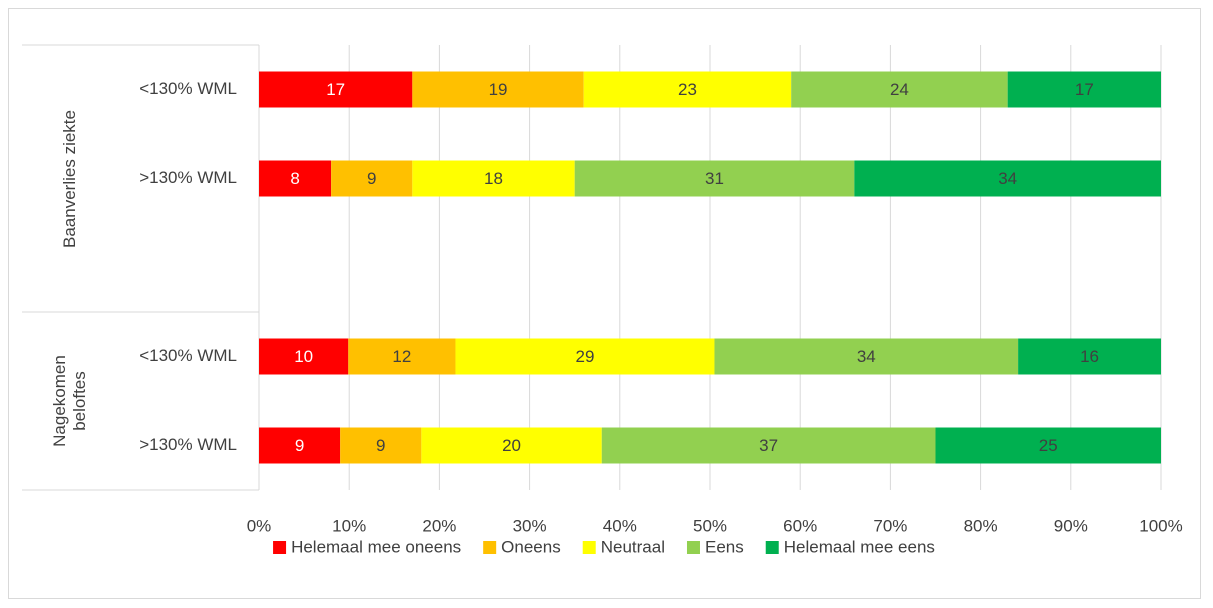 This screenshot has height=608, width=1213. I want to click on x-tick-label: 30%, so click(530, 525).